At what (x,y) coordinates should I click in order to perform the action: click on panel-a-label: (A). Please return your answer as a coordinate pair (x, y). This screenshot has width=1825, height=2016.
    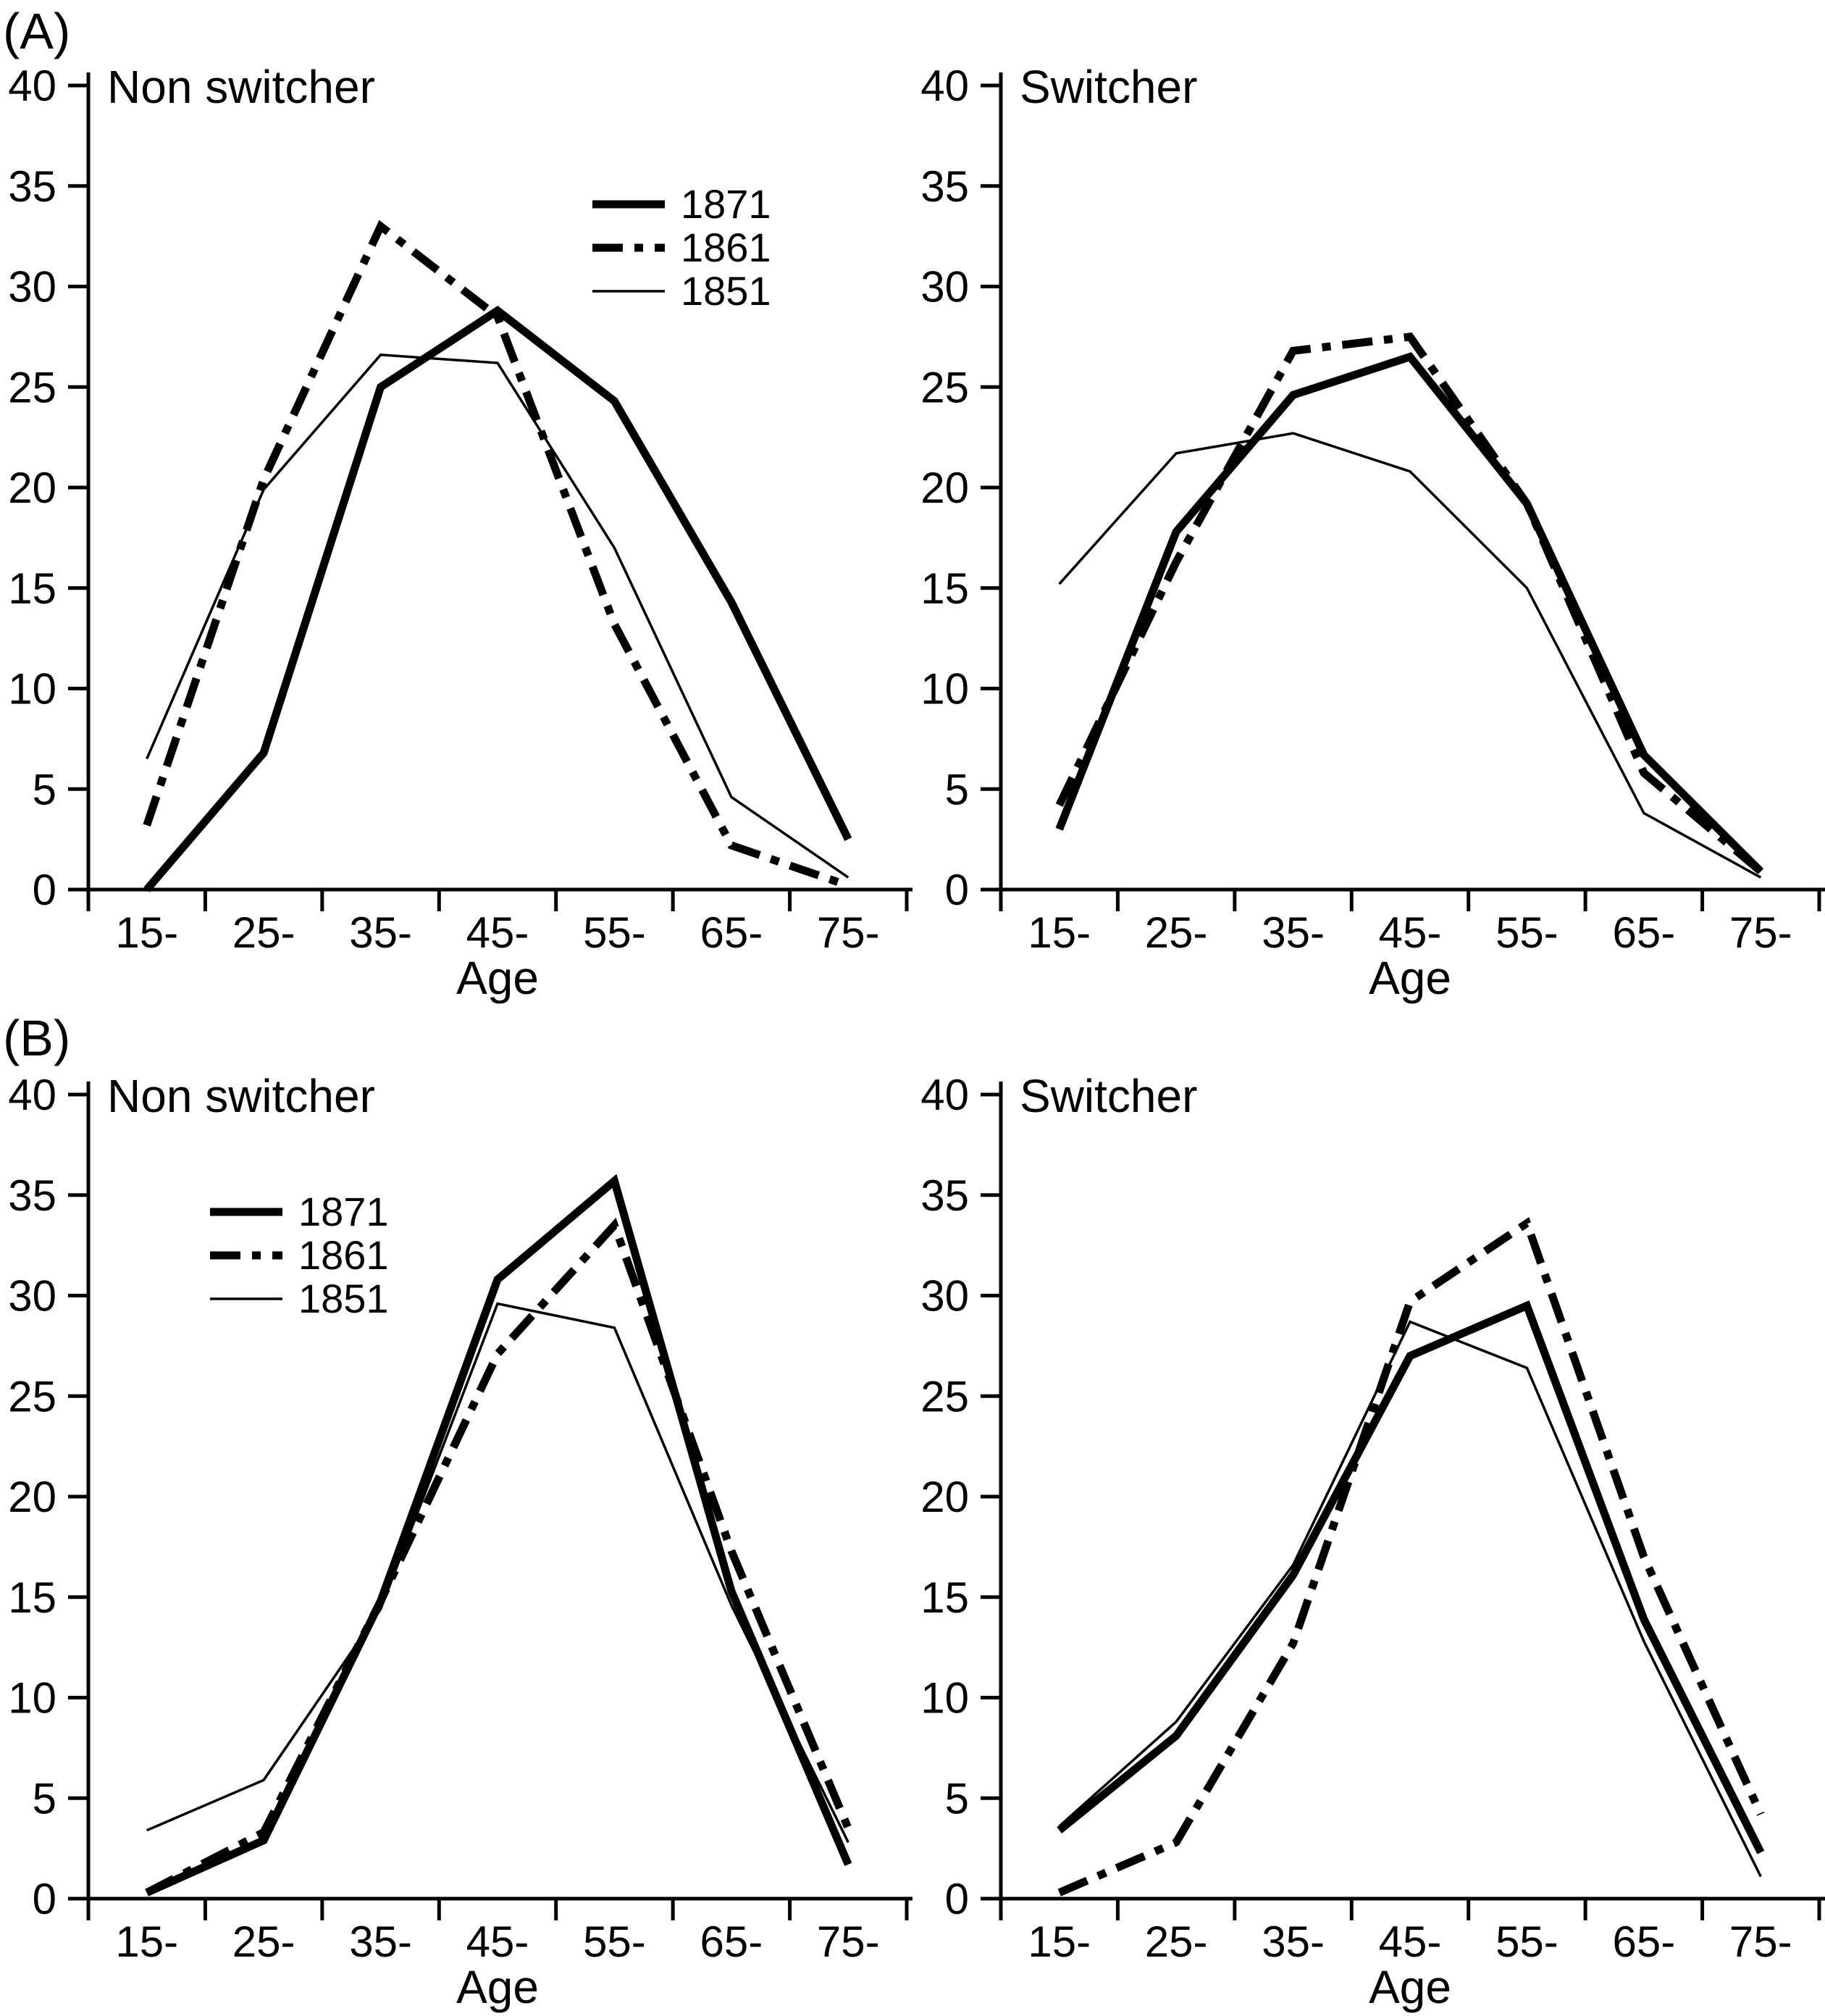
    Looking at the image, I should click on (37, 31).